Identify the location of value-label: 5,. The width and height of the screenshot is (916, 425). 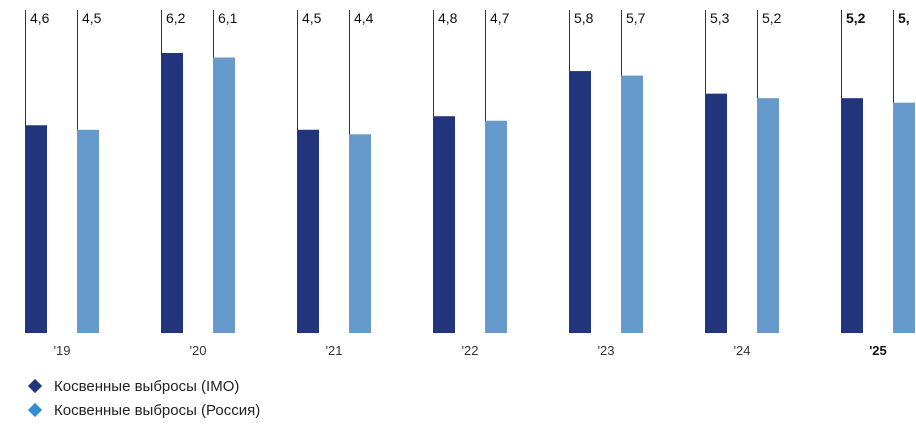
(904, 18).